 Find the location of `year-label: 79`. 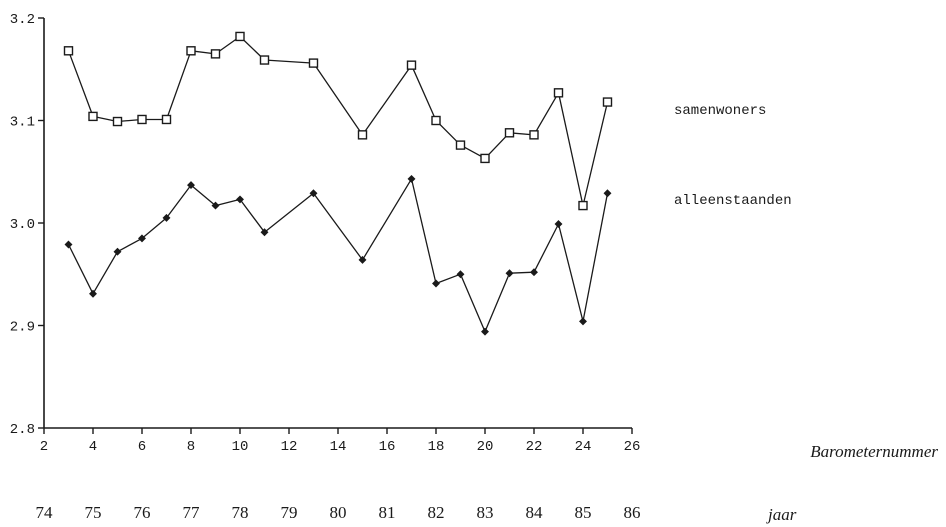

year-label: 79 is located at coordinates (289, 512).